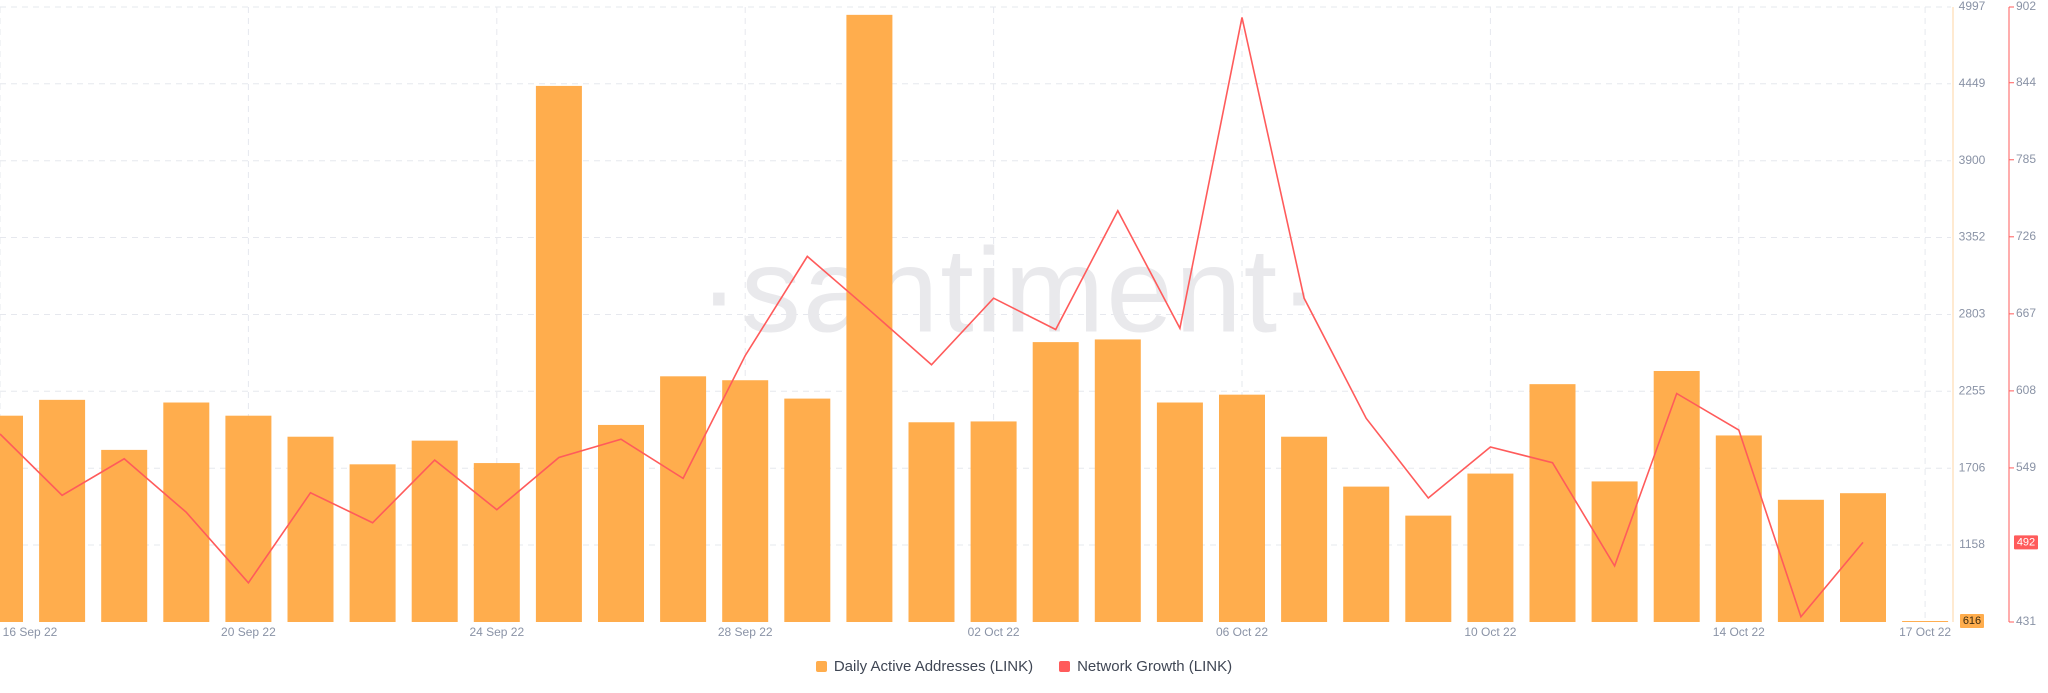 The width and height of the screenshot is (2048, 693). I want to click on y-tick-label: 3900, so click(1972, 160).